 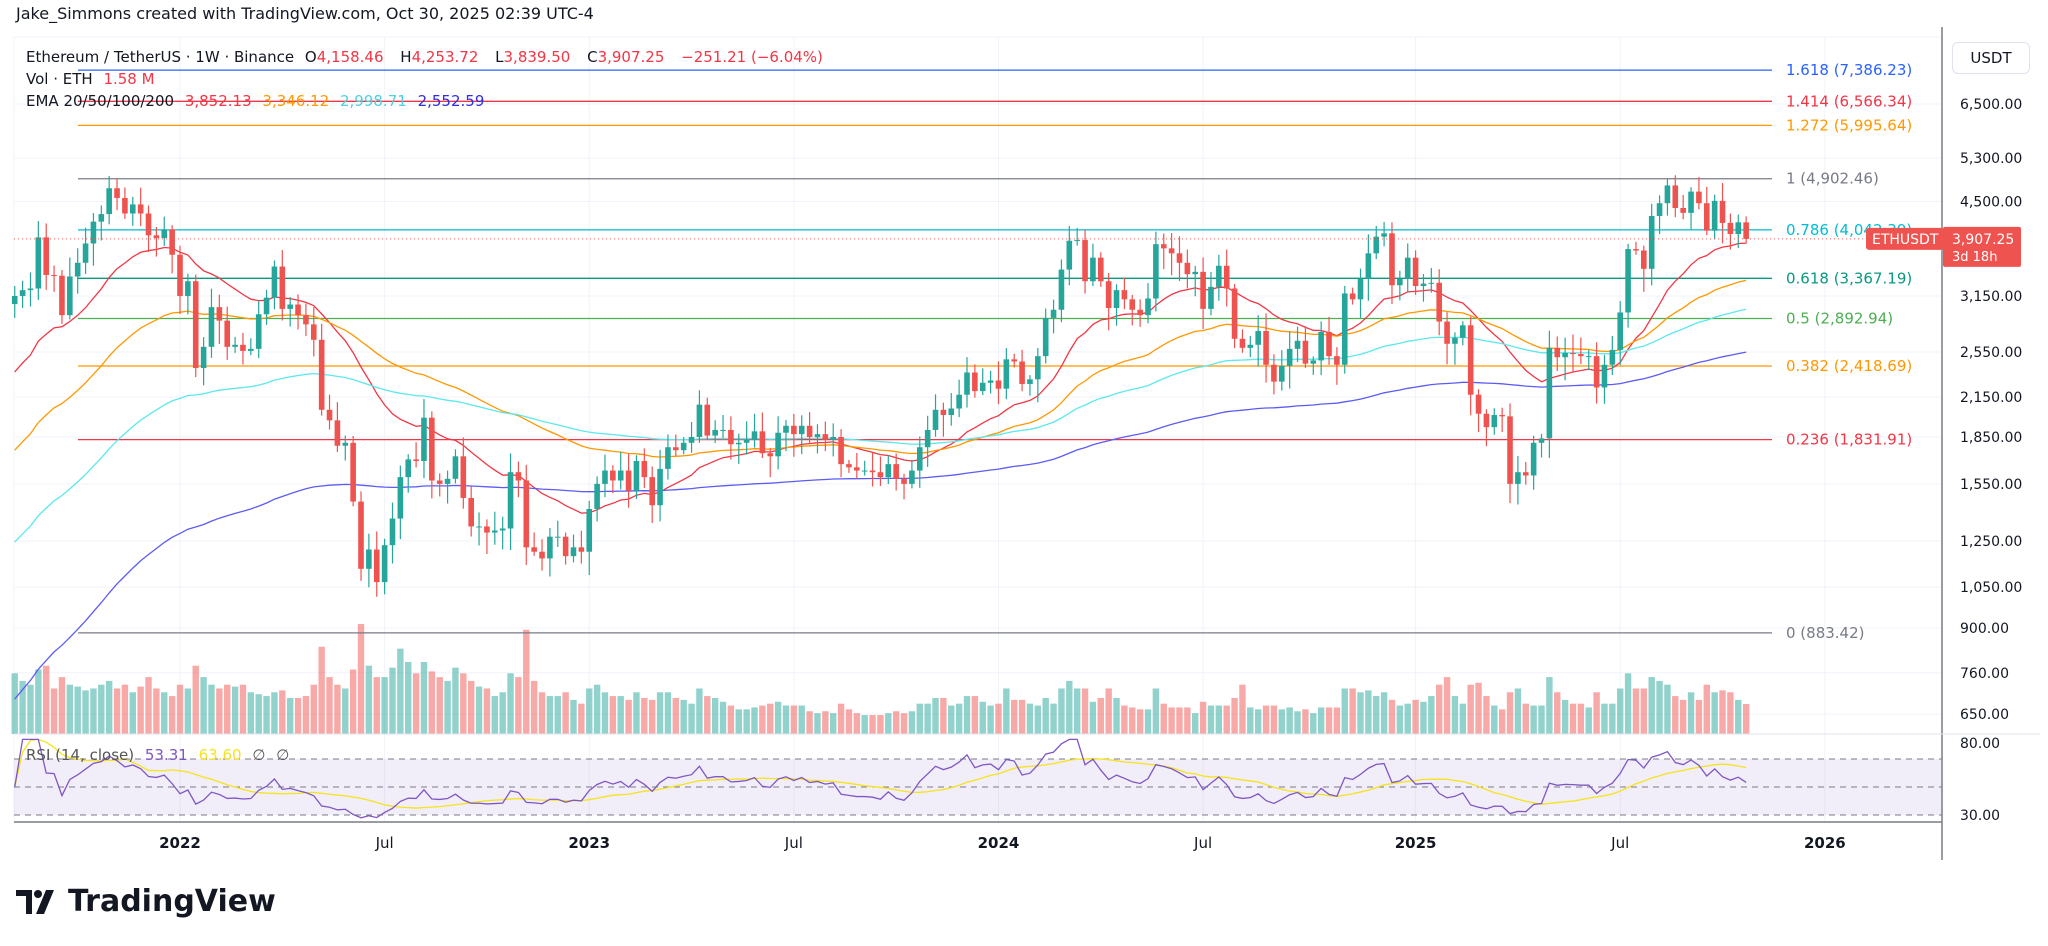 What do you see at coordinates (344, 57) in the screenshot?
I see `ohlc-open: O4,158.46` at bounding box center [344, 57].